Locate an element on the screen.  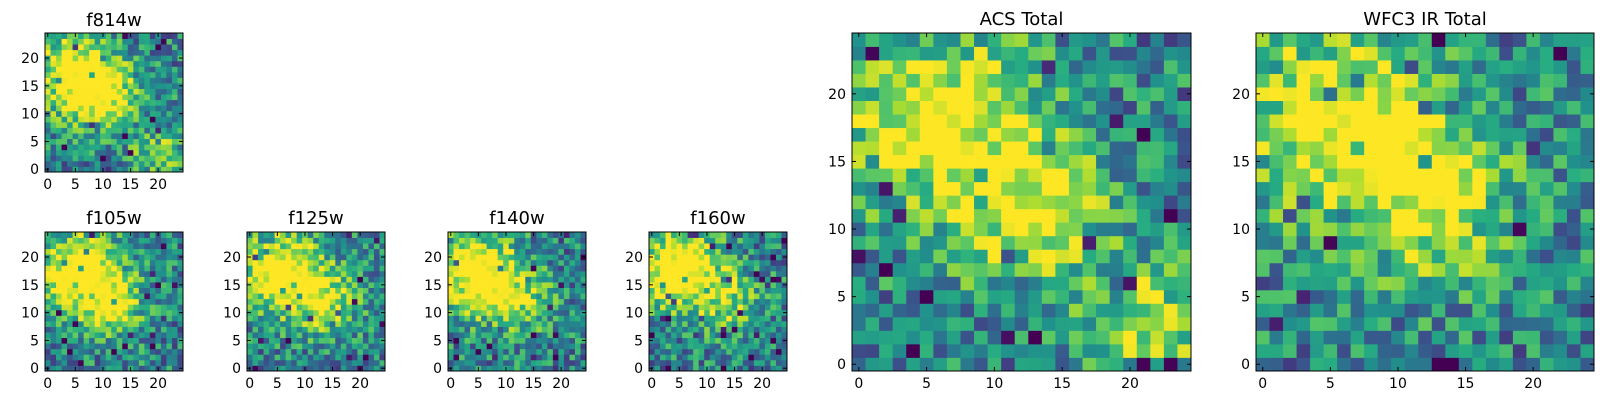
y-tick-label: 0 is located at coordinates (437, 369).